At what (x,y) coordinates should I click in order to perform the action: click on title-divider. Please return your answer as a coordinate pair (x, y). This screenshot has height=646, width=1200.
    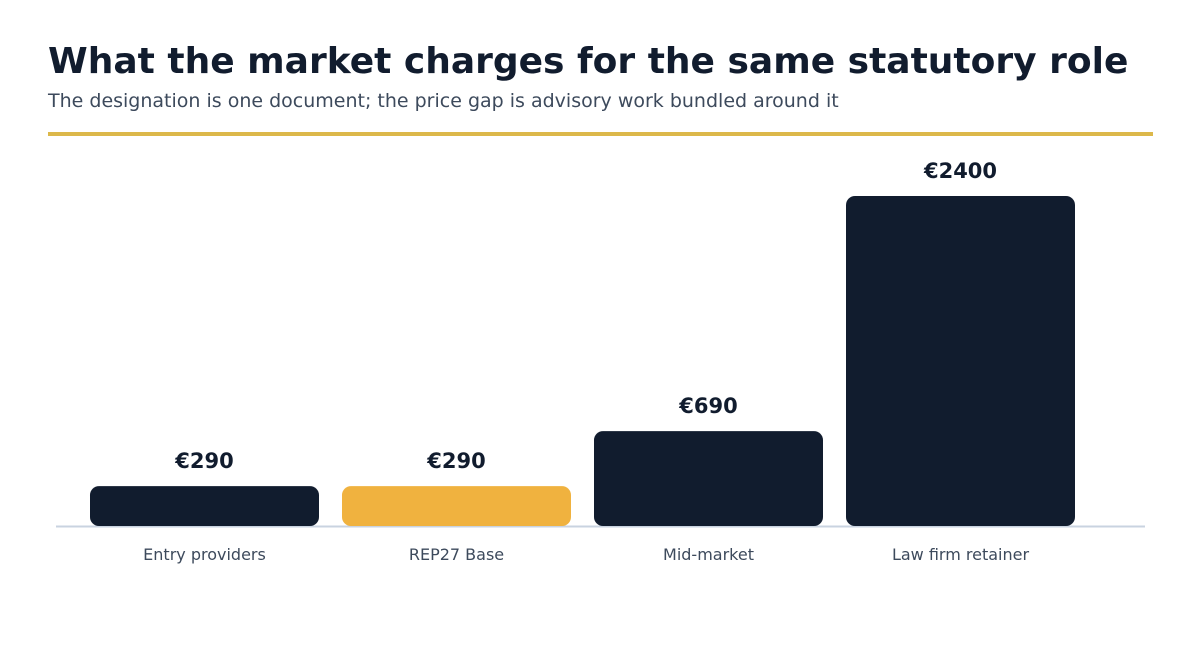
    Looking at the image, I should click on (600, 134).